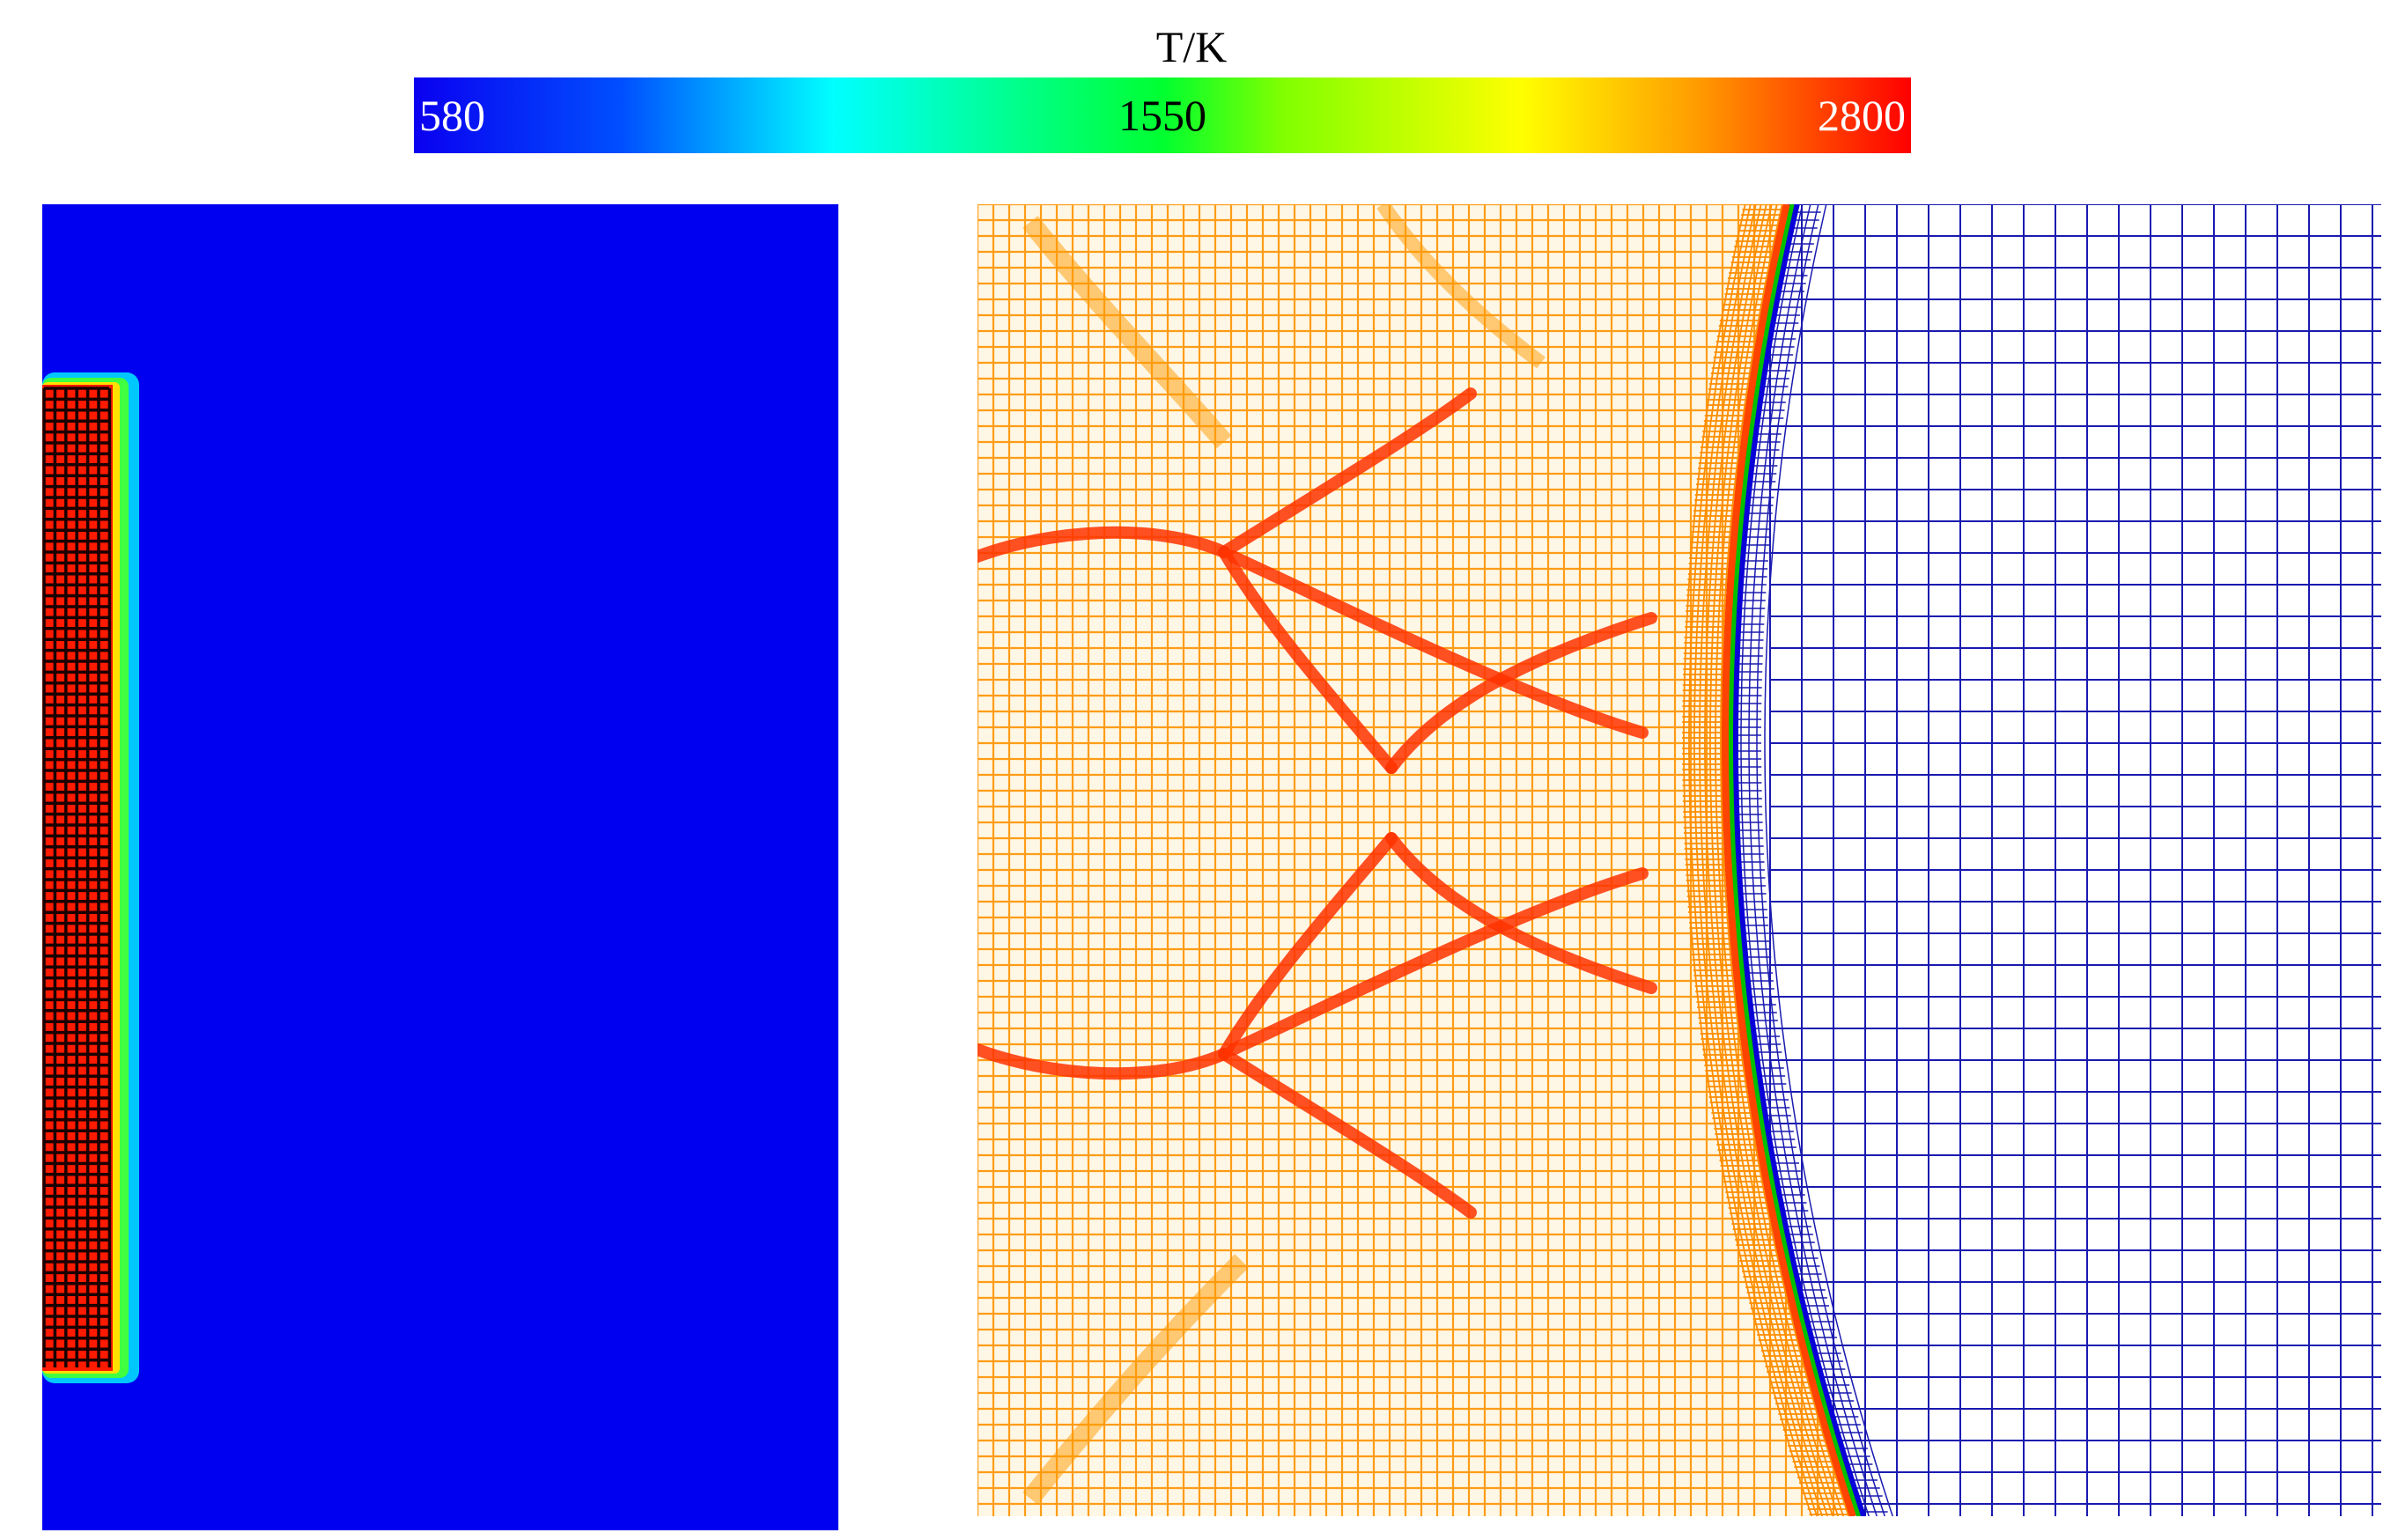 This screenshot has width=2383, height=1540. I want to click on colorbar-mid-label: 1550, so click(1162, 115).